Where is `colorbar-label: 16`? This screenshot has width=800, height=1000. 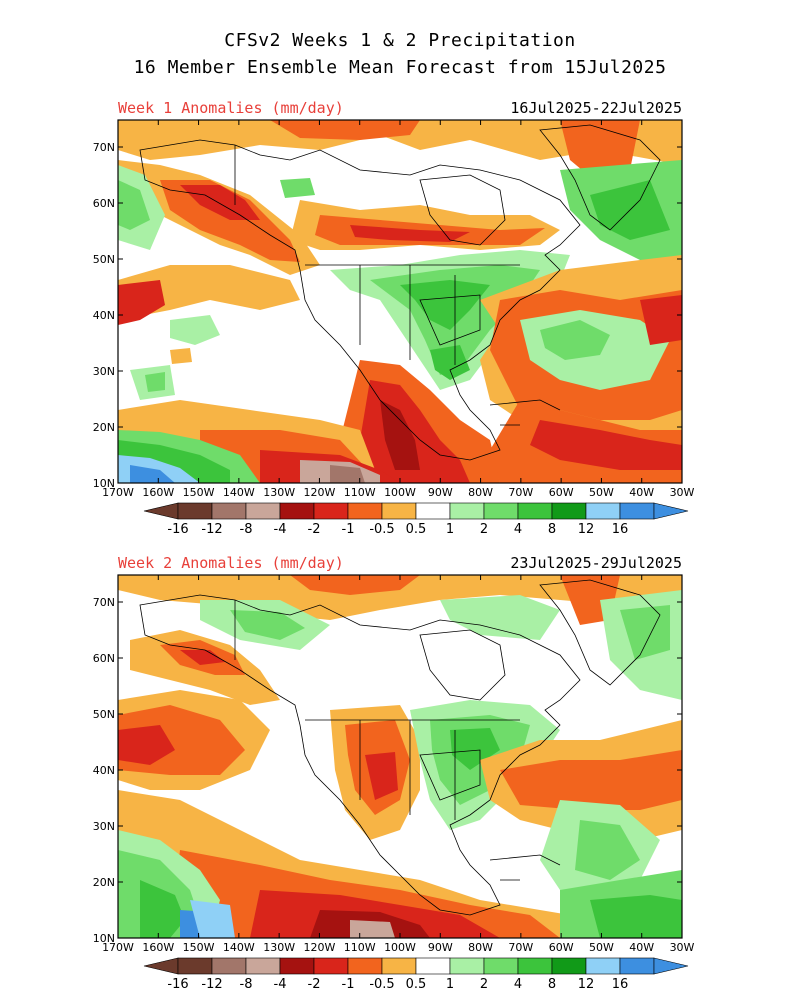 colorbar-label: 16 is located at coordinates (620, 529).